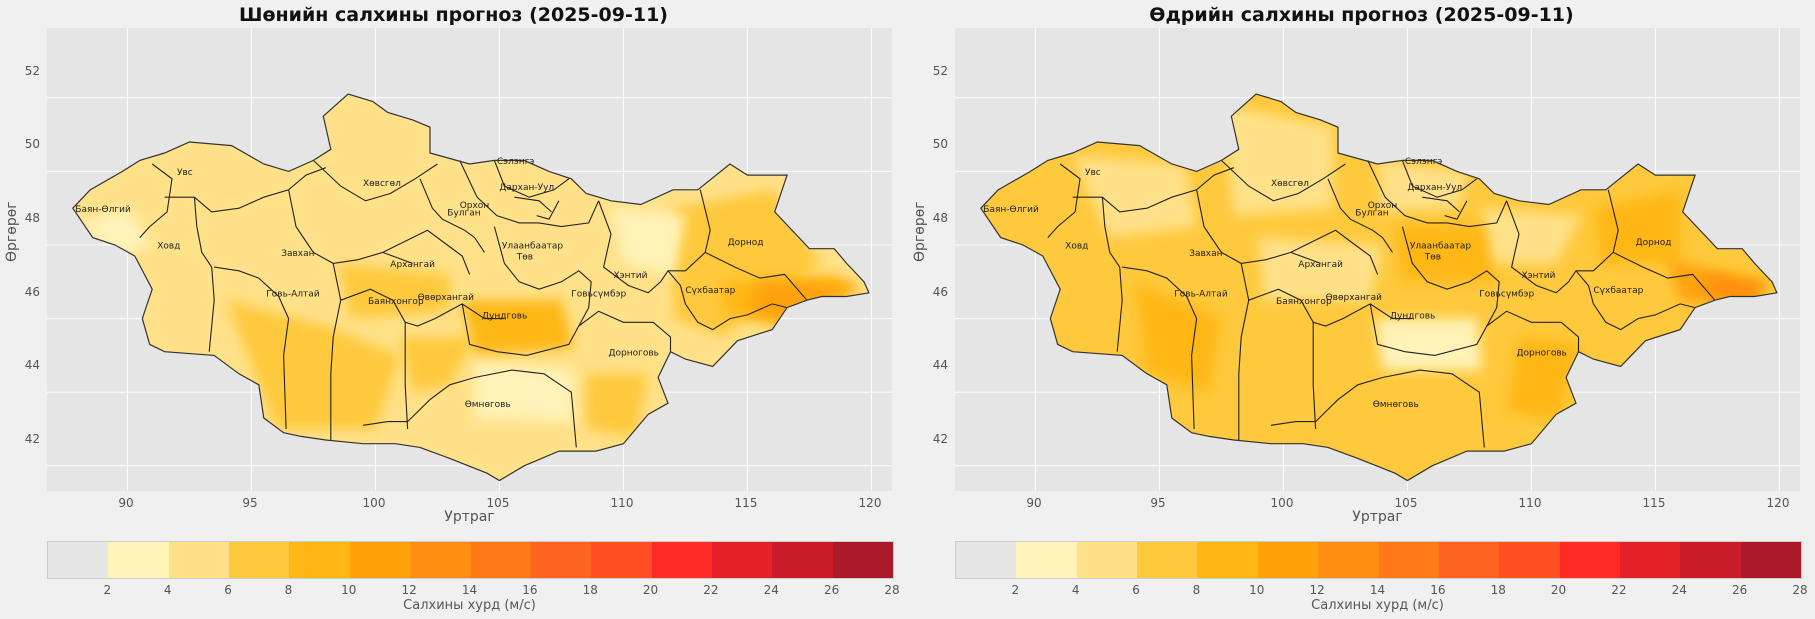 The image size is (1815, 619). Describe the element at coordinates (711, 590) in the screenshot. I see `colorbar-tick: 22` at that location.